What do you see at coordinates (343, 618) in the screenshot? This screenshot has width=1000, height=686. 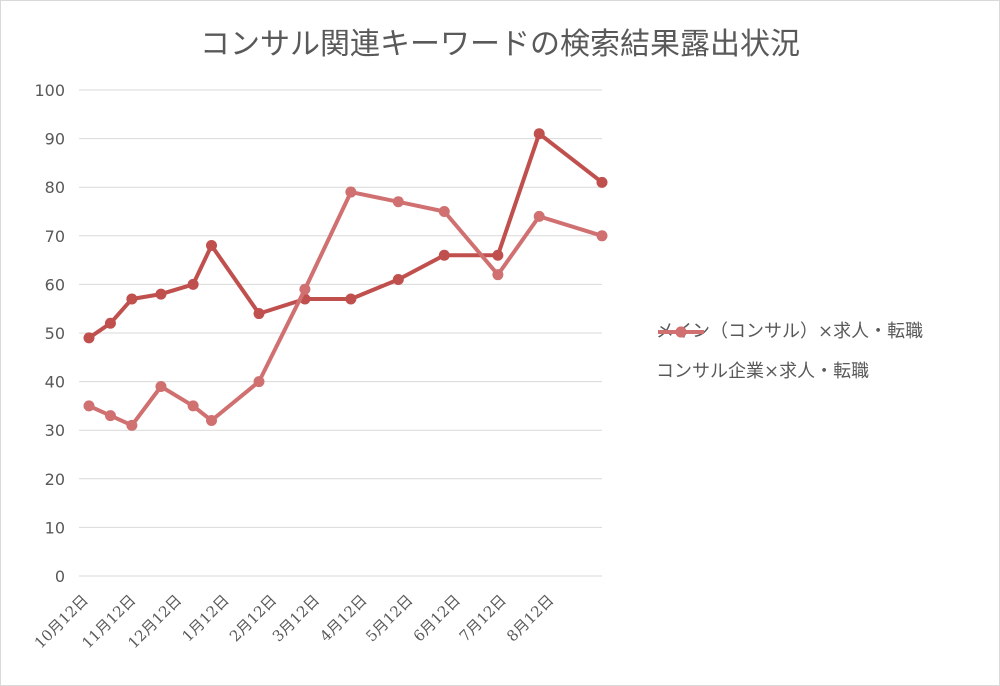 I see `x-tick-label: 4月12日` at bounding box center [343, 618].